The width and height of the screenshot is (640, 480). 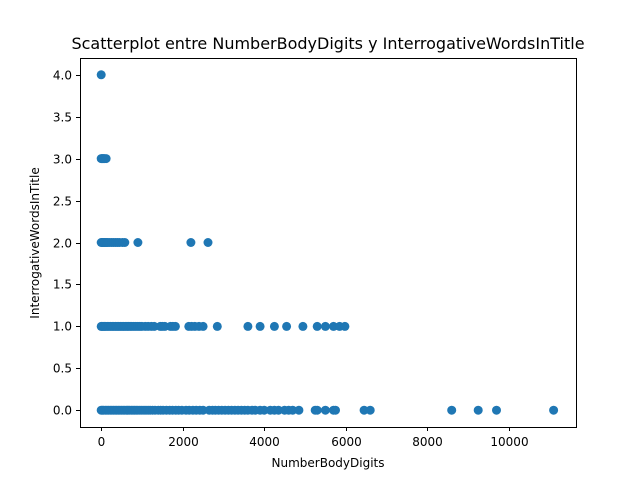 I want to click on y-tick-label: 4.0, so click(x=62, y=76).